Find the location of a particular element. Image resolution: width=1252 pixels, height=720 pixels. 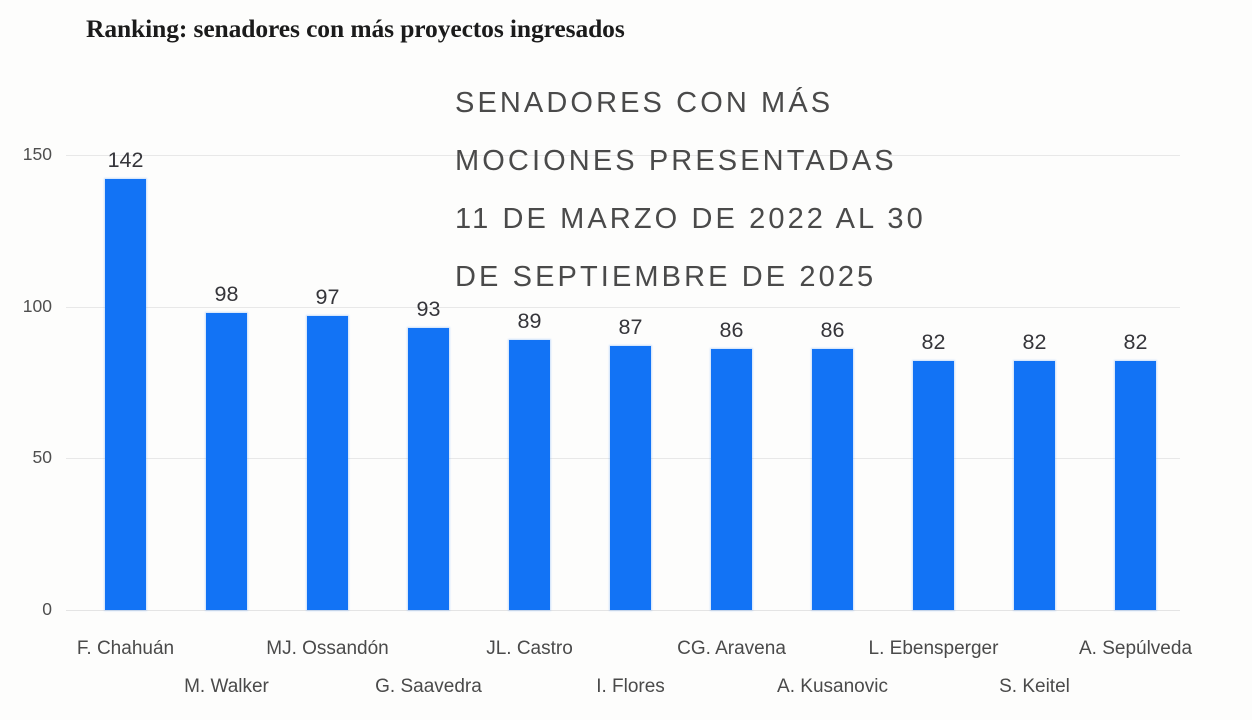

y-axis-tick-label: 100 is located at coordinates (37, 305).